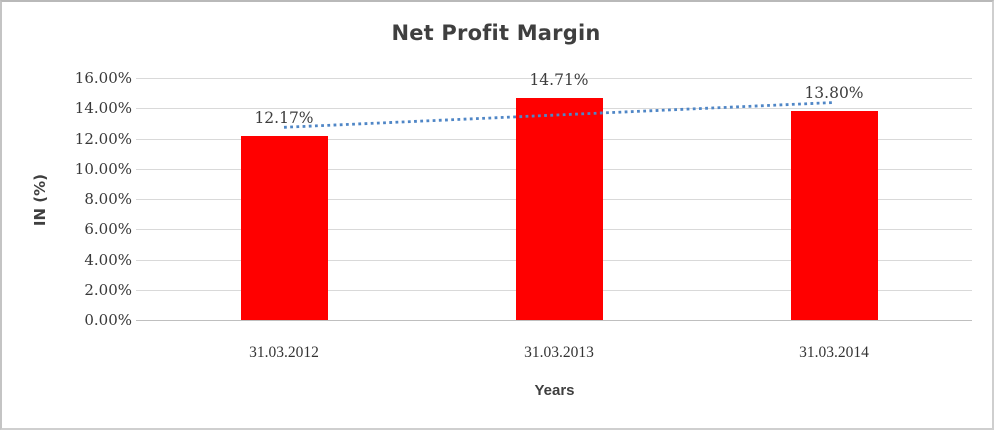 This screenshot has height=430, width=994. I want to click on y-tick-label: 4.00%, so click(108, 260).